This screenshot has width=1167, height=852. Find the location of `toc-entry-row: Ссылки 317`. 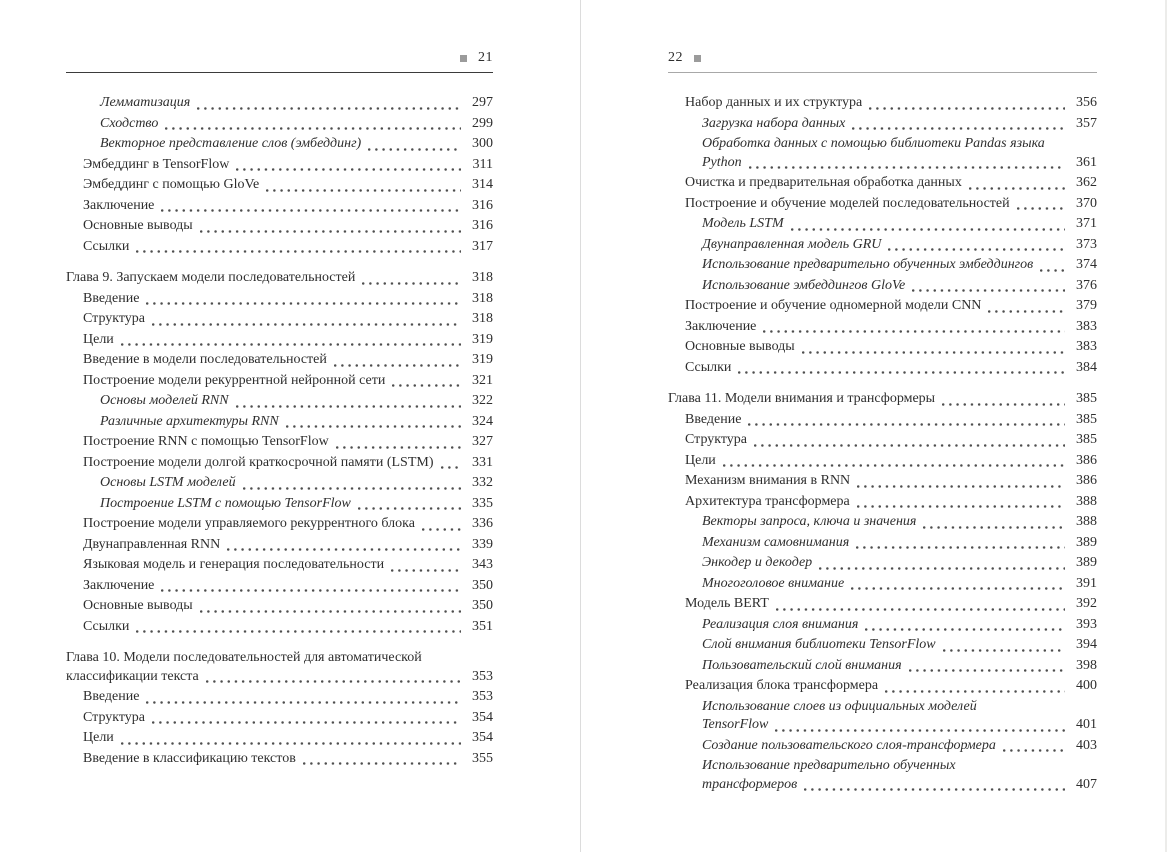

toc-entry-row: Ссылки 317 is located at coordinates (288, 247).